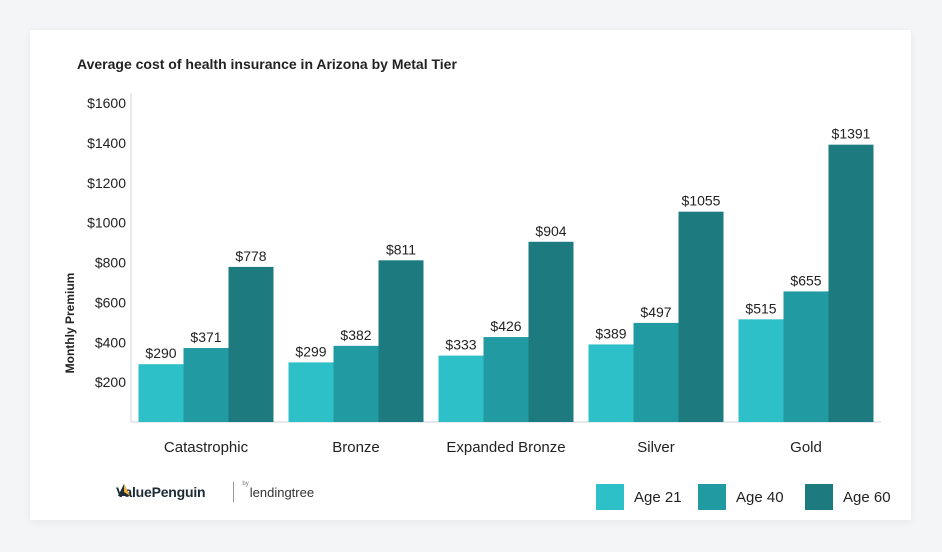 This screenshot has height=552, width=942. Describe the element at coordinates (550, 231) in the screenshot. I see `data-label: $904` at that location.